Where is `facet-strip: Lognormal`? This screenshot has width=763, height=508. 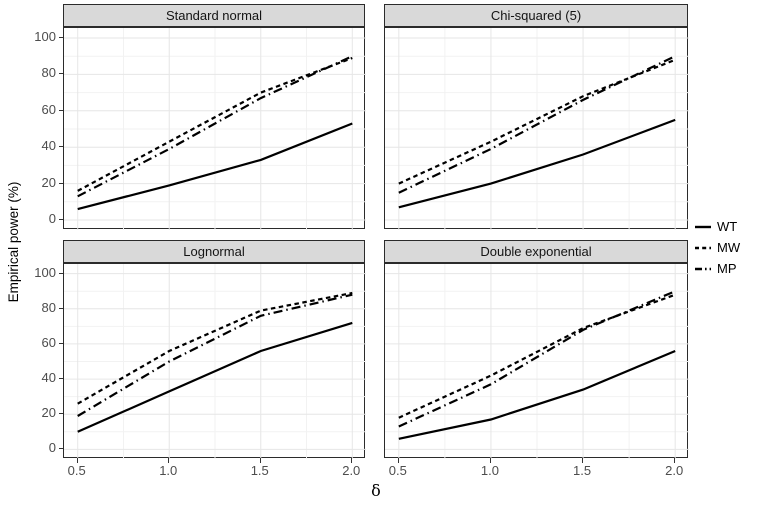
facet-strip: Lognormal is located at coordinates (214, 251).